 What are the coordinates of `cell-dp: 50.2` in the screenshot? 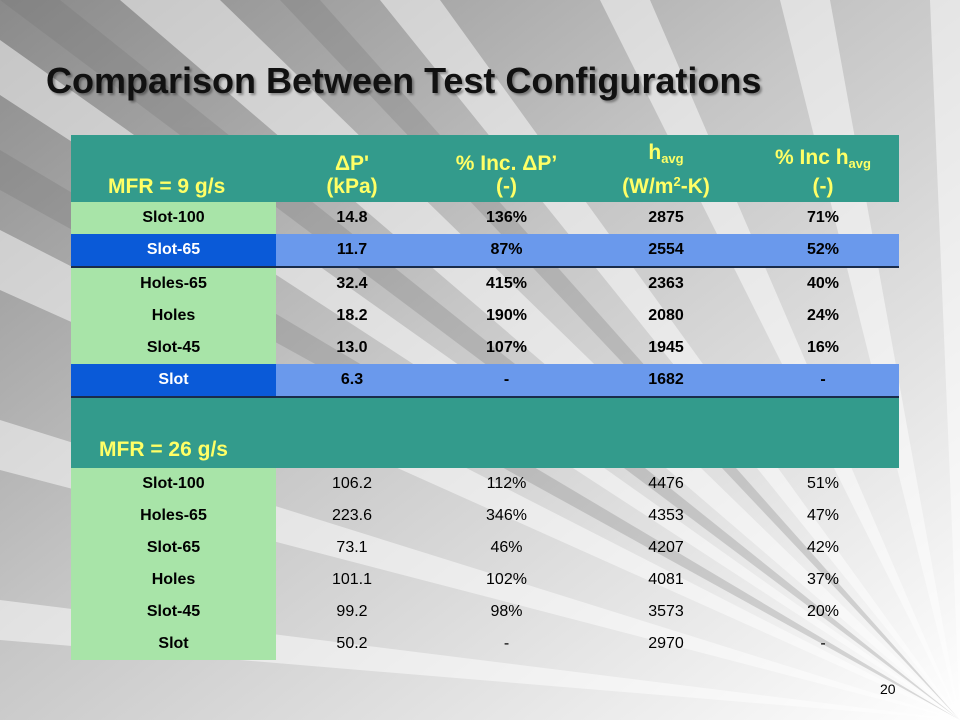 It's located at (352, 643).